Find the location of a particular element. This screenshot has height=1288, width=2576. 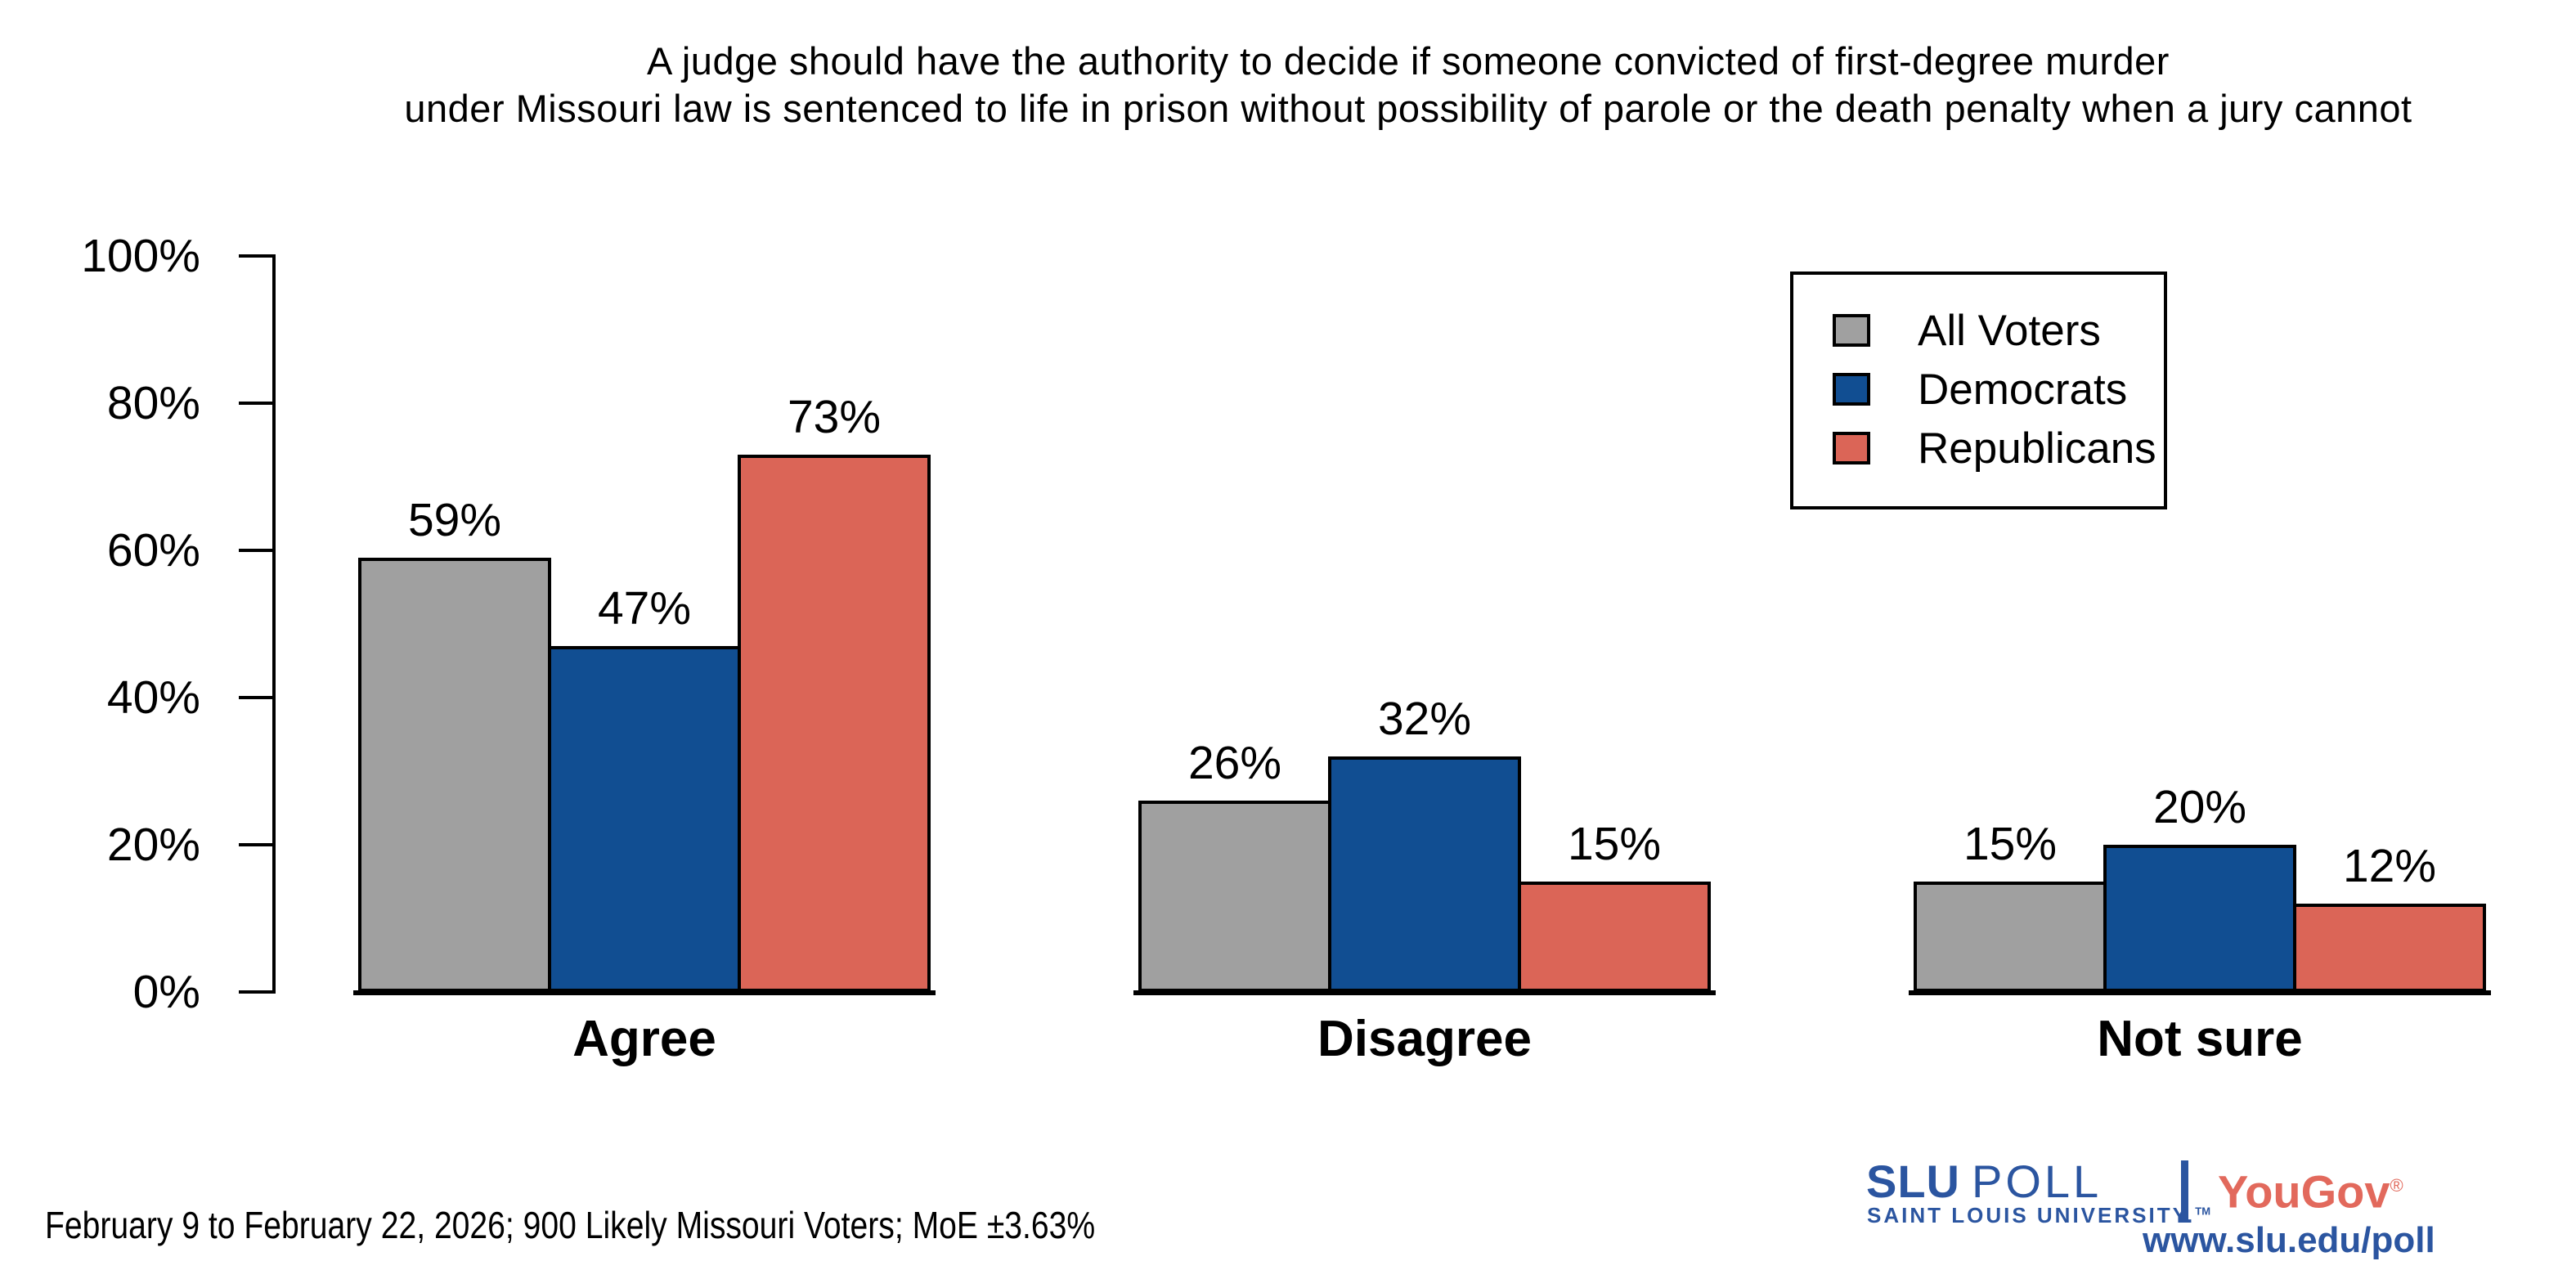

y-axis-tick-label: 60% is located at coordinates (153, 550).